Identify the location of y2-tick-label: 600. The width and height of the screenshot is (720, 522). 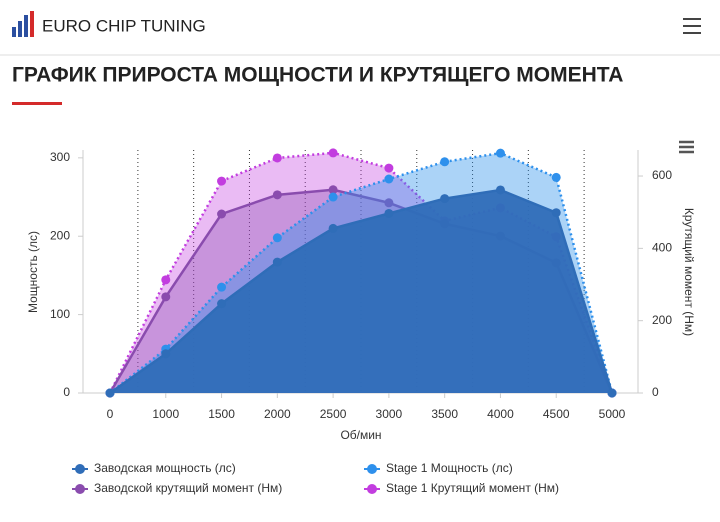
(662, 175).